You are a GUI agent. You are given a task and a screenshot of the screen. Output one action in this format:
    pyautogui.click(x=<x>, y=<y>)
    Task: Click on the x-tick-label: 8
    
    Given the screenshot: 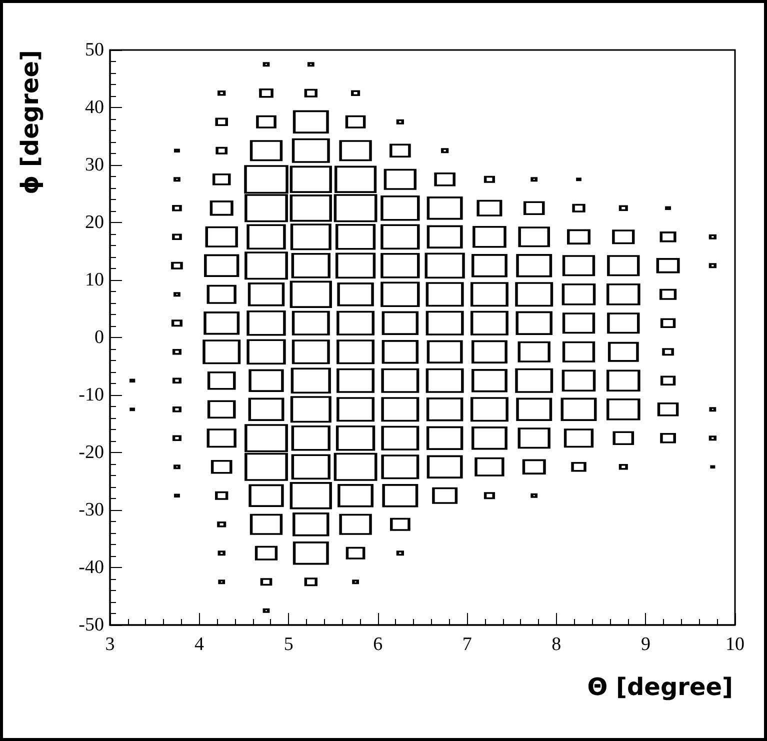 What is the action you would take?
    pyautogui.click(x=557, y=644)
    